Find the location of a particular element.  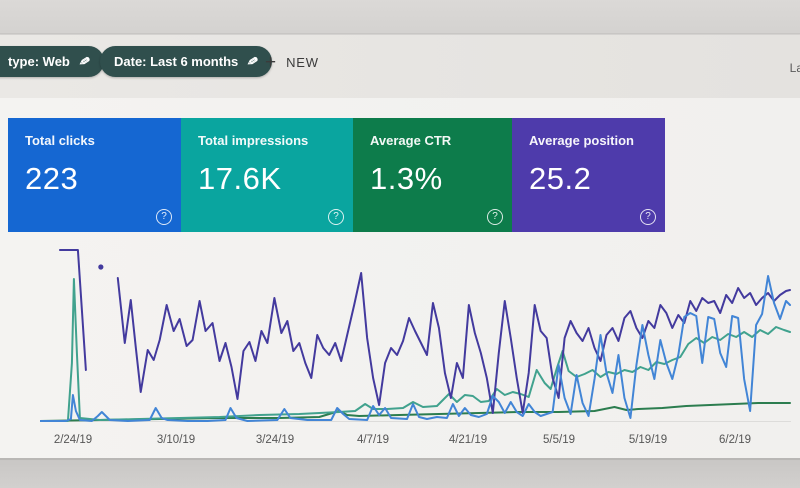

x-axis-tick: 6/2/19 is located at coordinates (735, 440).